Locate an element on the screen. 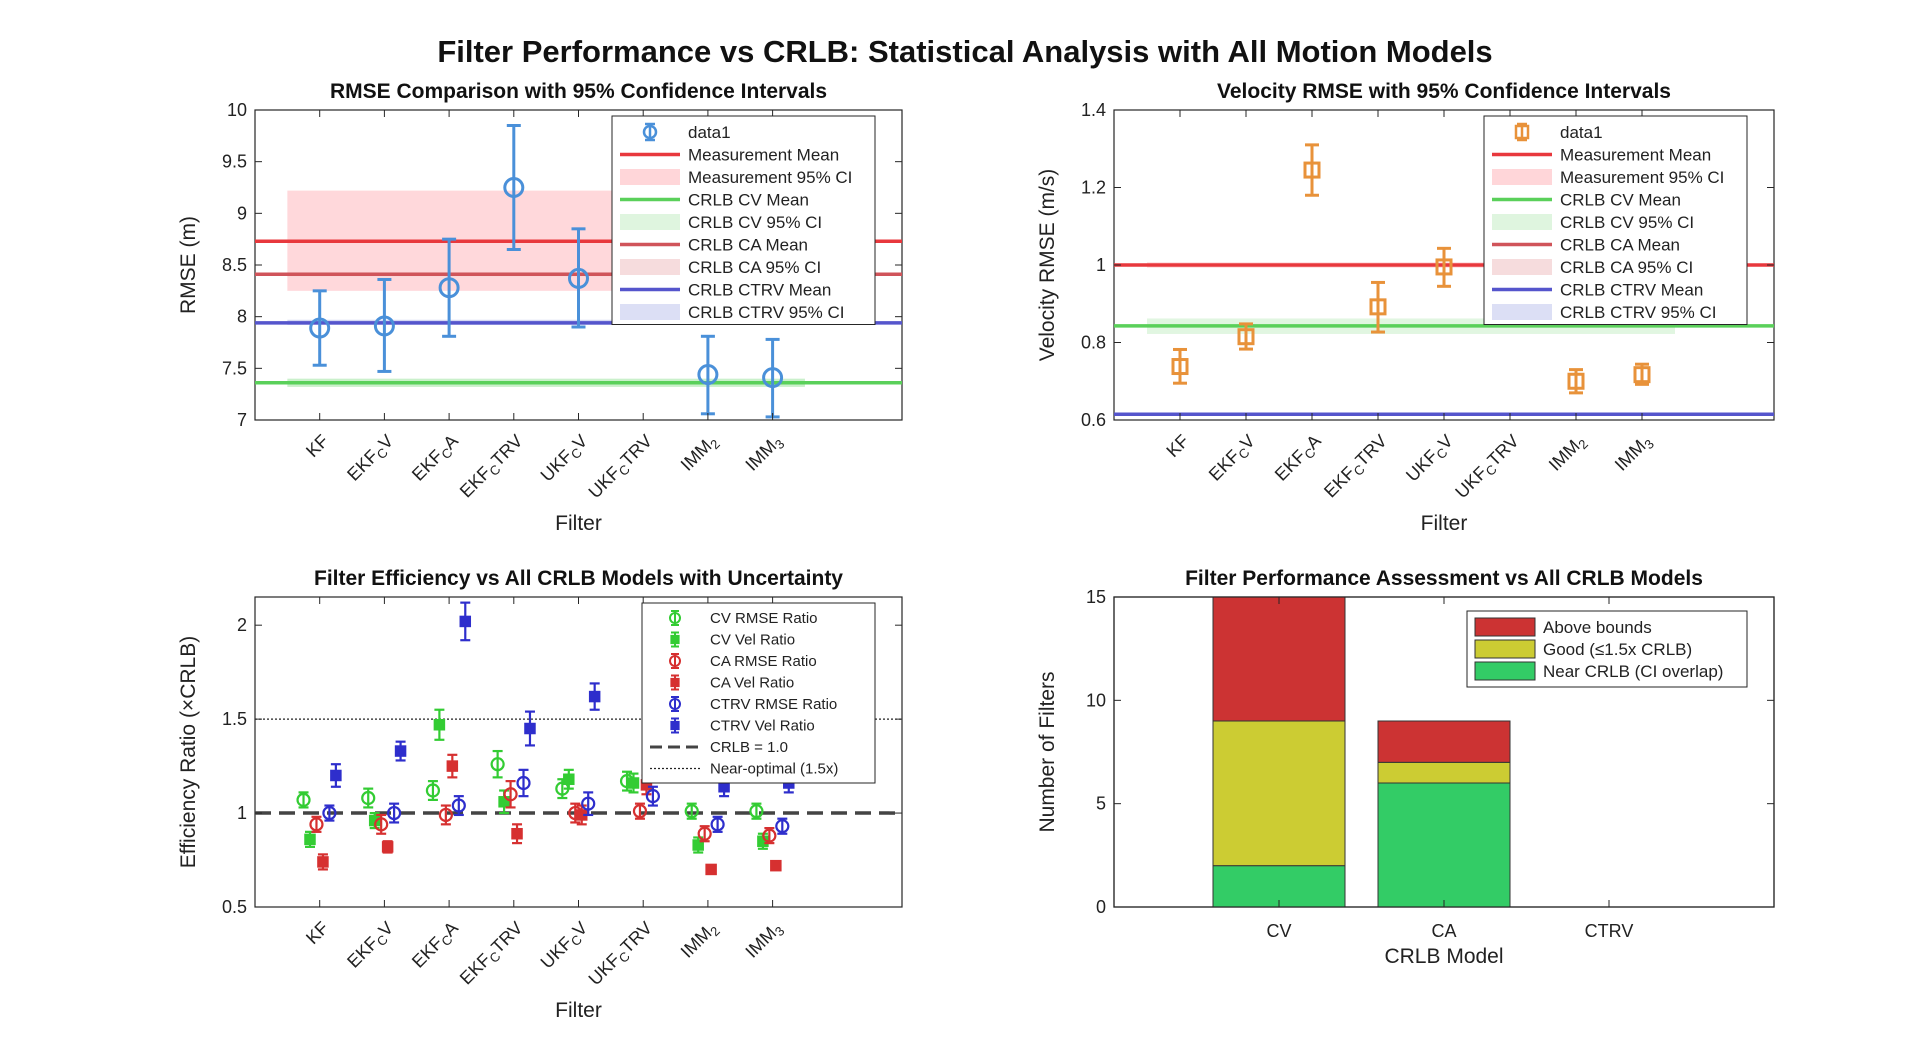 The image size is (1930, 1046). vel-ytick-label: 1 is located at coordinates (1101, 265).